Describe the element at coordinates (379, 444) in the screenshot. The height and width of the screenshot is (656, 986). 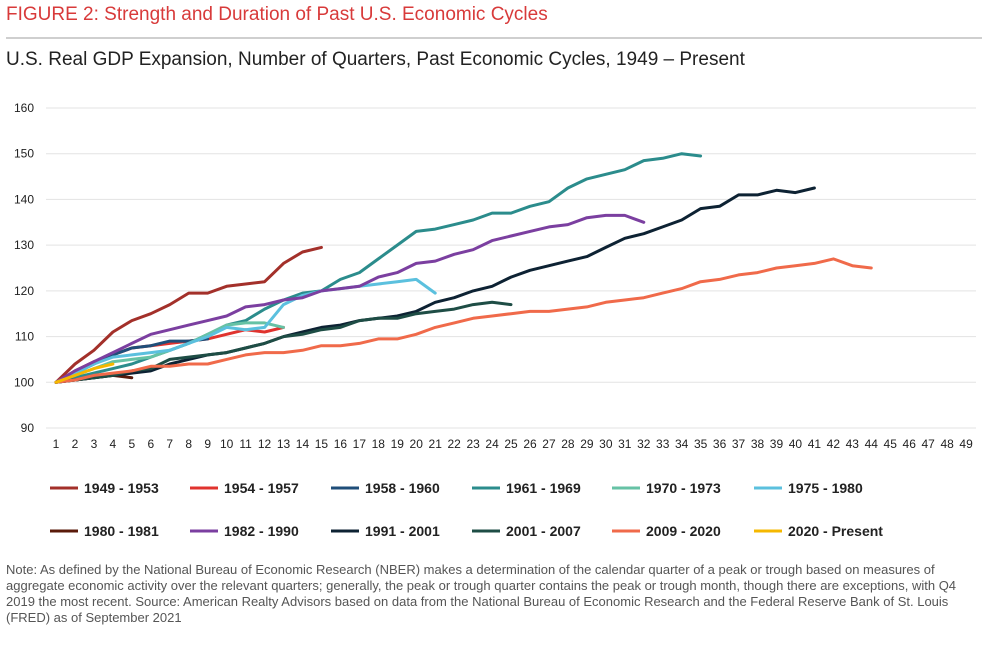
I see `x-tick-label: 18` at that location.